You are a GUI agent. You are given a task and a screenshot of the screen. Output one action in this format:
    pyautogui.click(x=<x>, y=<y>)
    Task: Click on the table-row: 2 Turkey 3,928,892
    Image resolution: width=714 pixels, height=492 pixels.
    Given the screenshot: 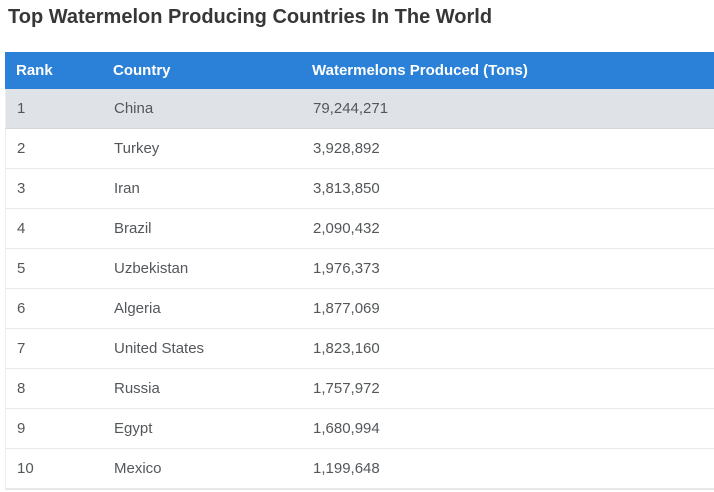 What is the action you would take?
    pyautogui.click(x=359, y=149)
    